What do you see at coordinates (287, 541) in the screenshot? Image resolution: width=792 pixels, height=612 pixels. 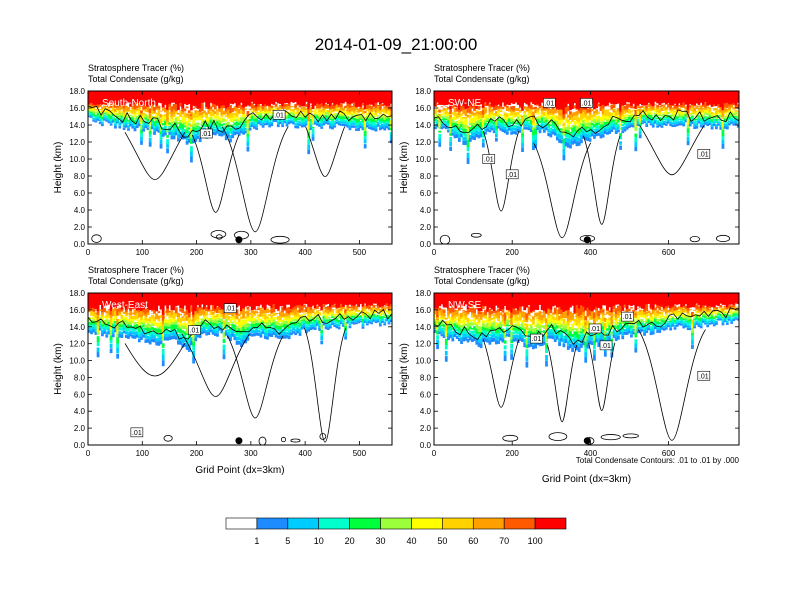 I see `colorbar-tick-label: 5` at bounding box center [287, 541].